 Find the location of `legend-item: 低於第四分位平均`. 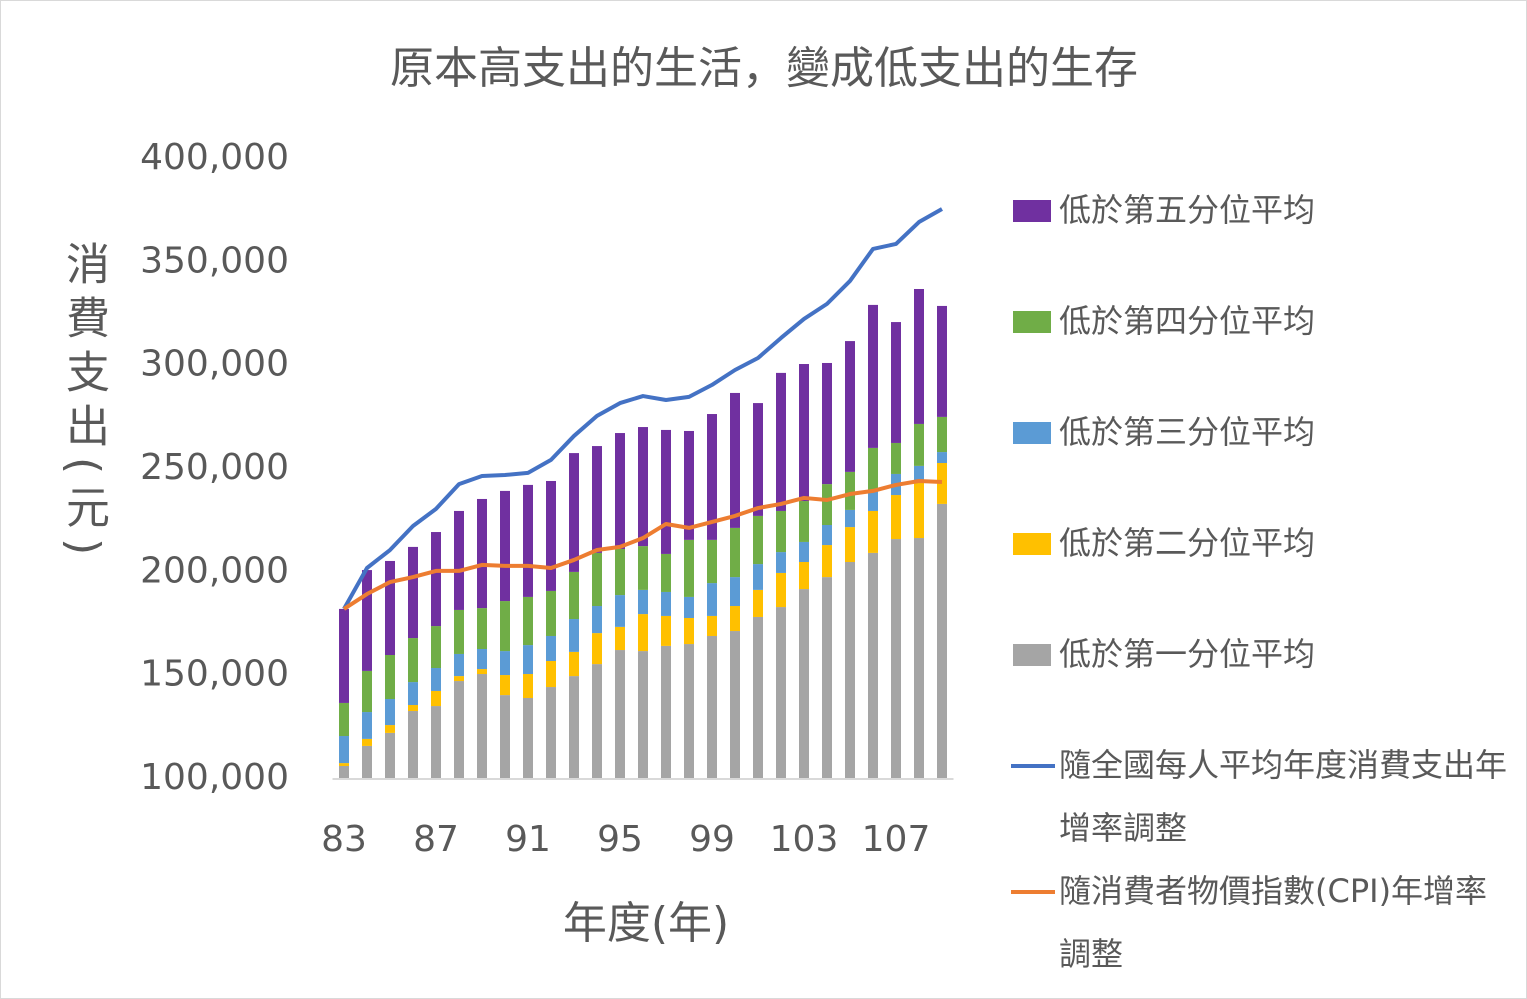

legend-item: 低於第四分位平均 is located at coordinates (1261, 321).